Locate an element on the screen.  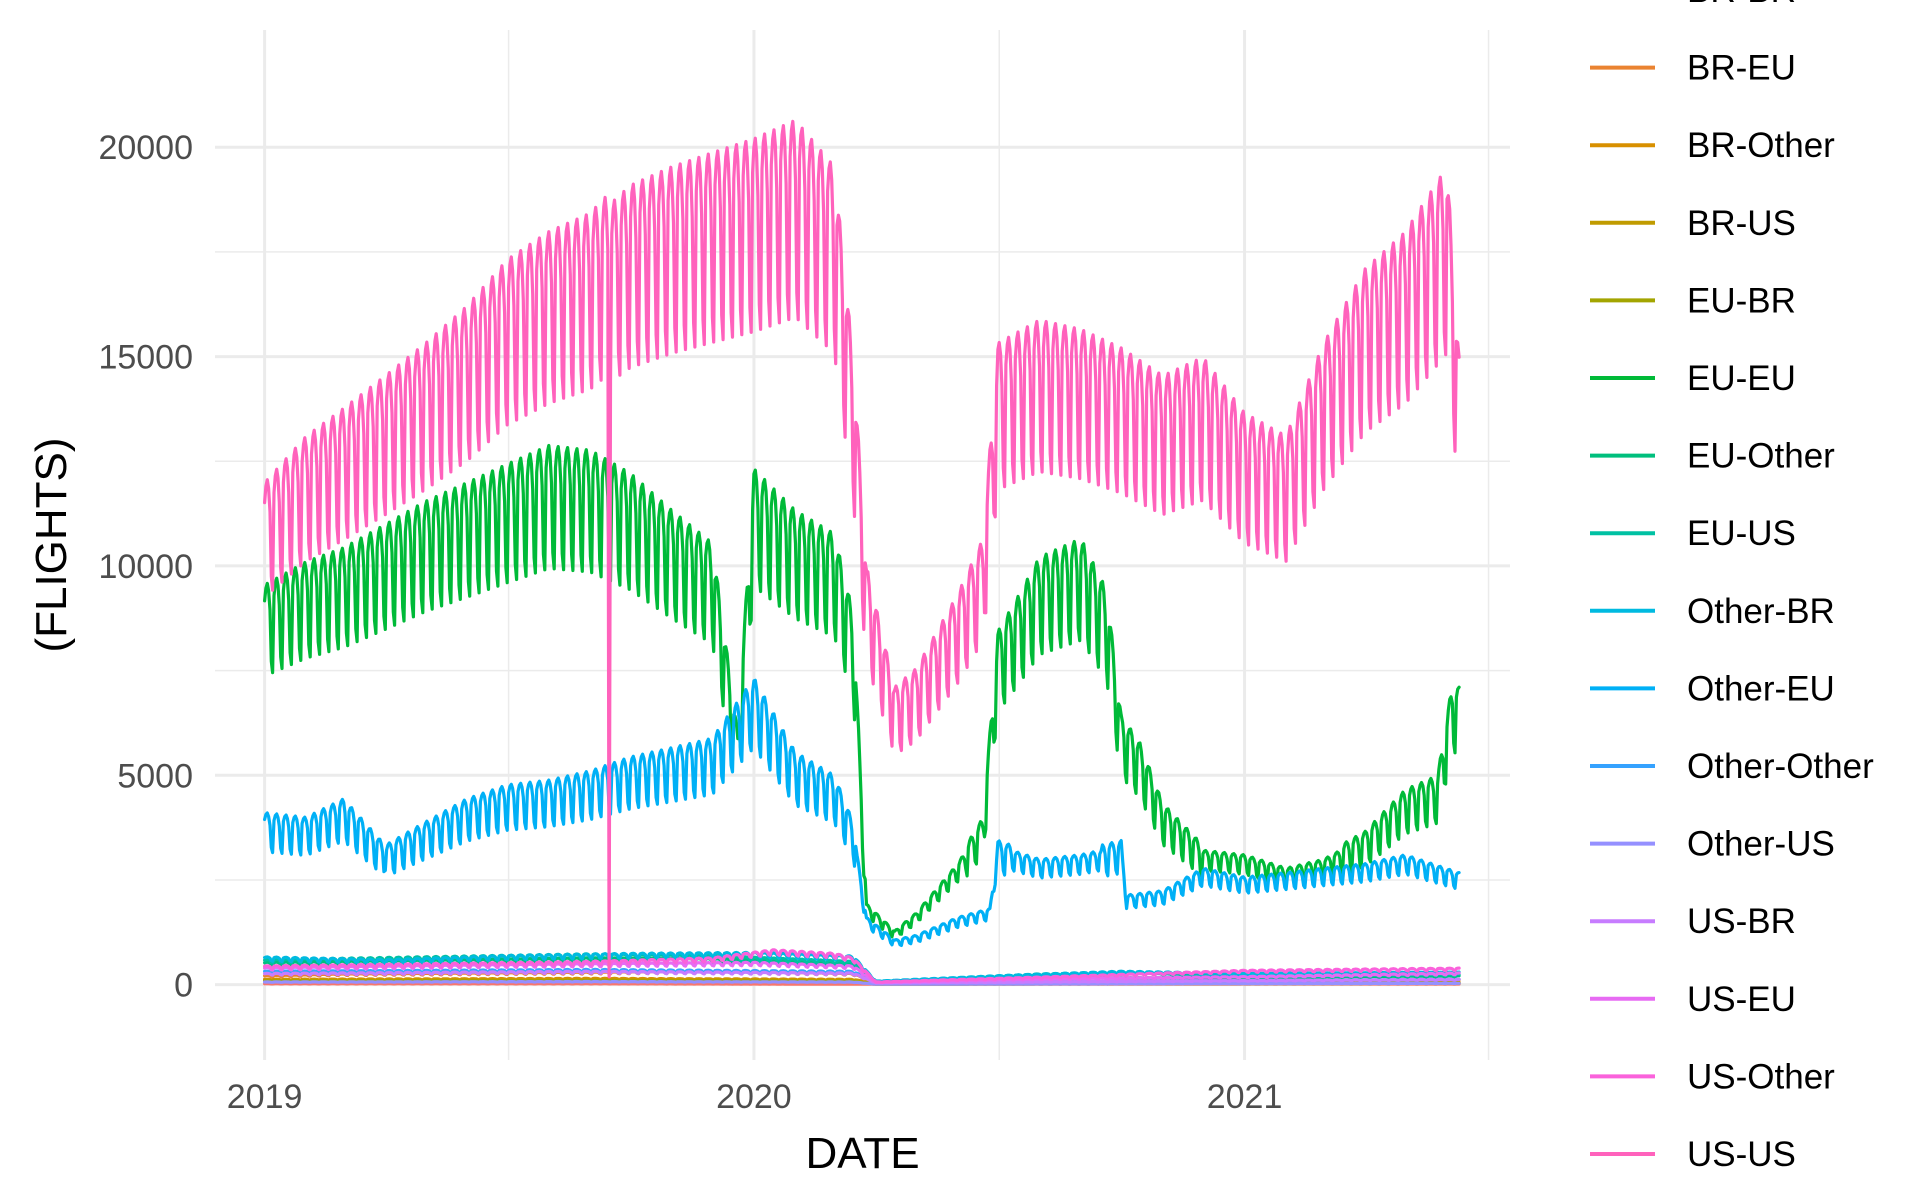
series-line-us-eu is located at coordinates (862, 972).